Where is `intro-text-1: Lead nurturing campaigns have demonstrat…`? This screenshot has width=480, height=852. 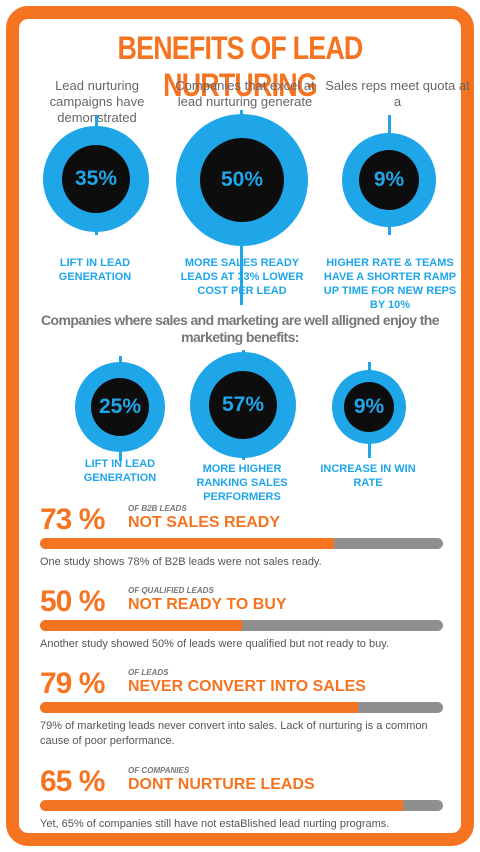
intro-text-1: Lead nurturing campaigns have demonstrat… is located at coordinates (97, 101).